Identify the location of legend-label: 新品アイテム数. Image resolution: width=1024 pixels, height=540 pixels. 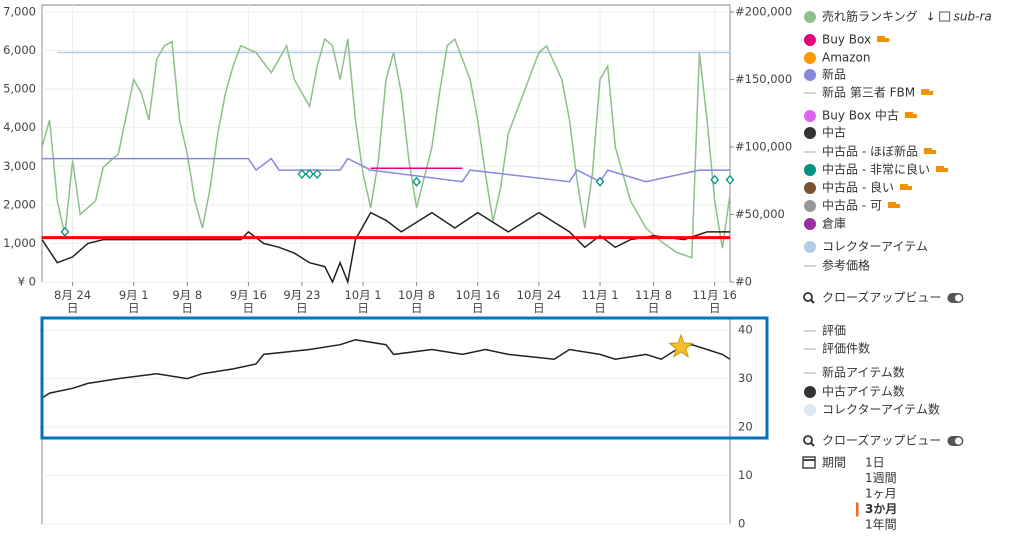
(863, 372).